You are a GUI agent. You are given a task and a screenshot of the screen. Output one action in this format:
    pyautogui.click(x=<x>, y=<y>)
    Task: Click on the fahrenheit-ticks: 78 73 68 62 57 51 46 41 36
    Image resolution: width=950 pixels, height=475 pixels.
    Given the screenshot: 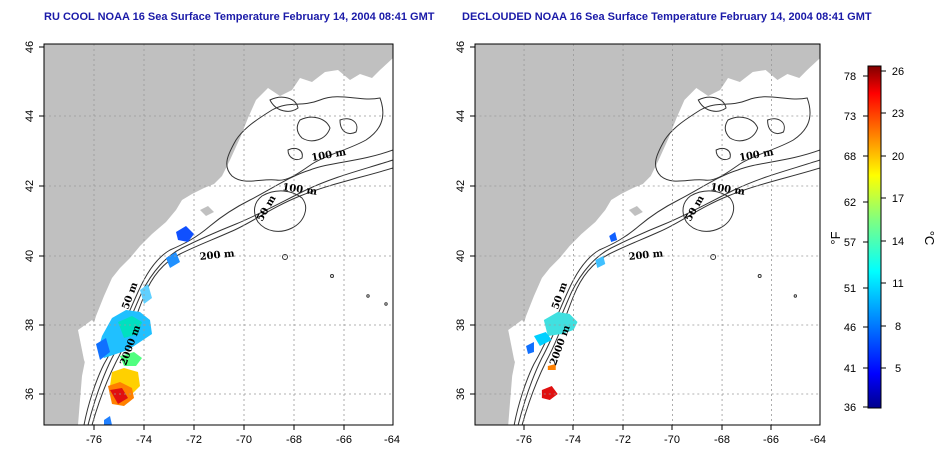 What is the action you would take?
    pyautogui.click(x=850, y=242)
    